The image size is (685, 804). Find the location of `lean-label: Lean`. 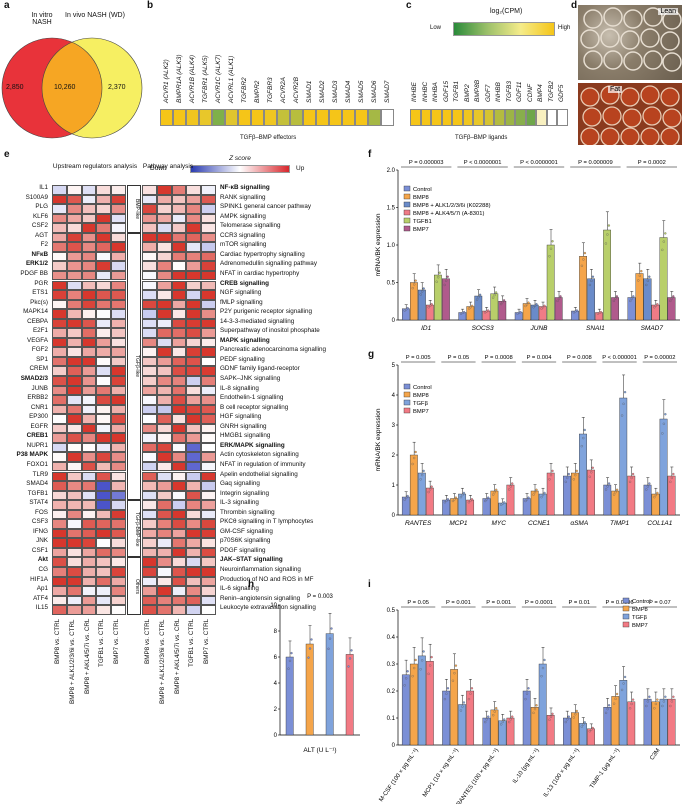

lean-label: Lean is located at coordinates (668, 11).